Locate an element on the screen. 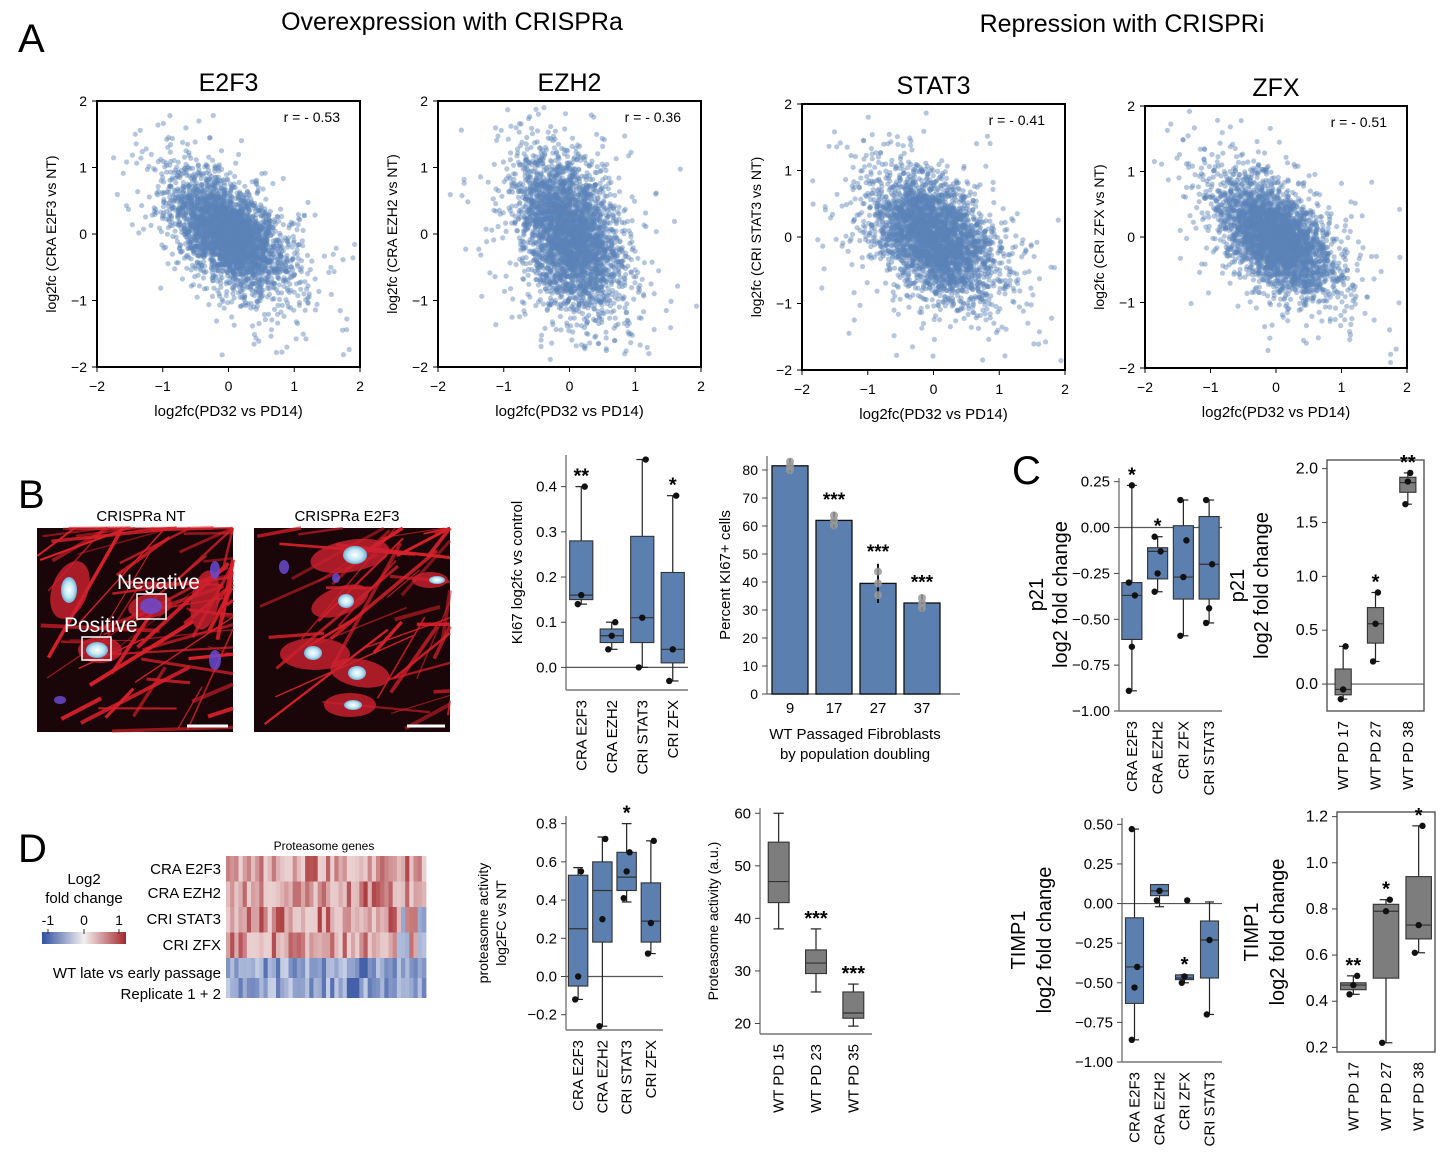 The height and width of the screenshot is (1164, 1456). panel-letter-d: D is located at coordinates (32, 849).